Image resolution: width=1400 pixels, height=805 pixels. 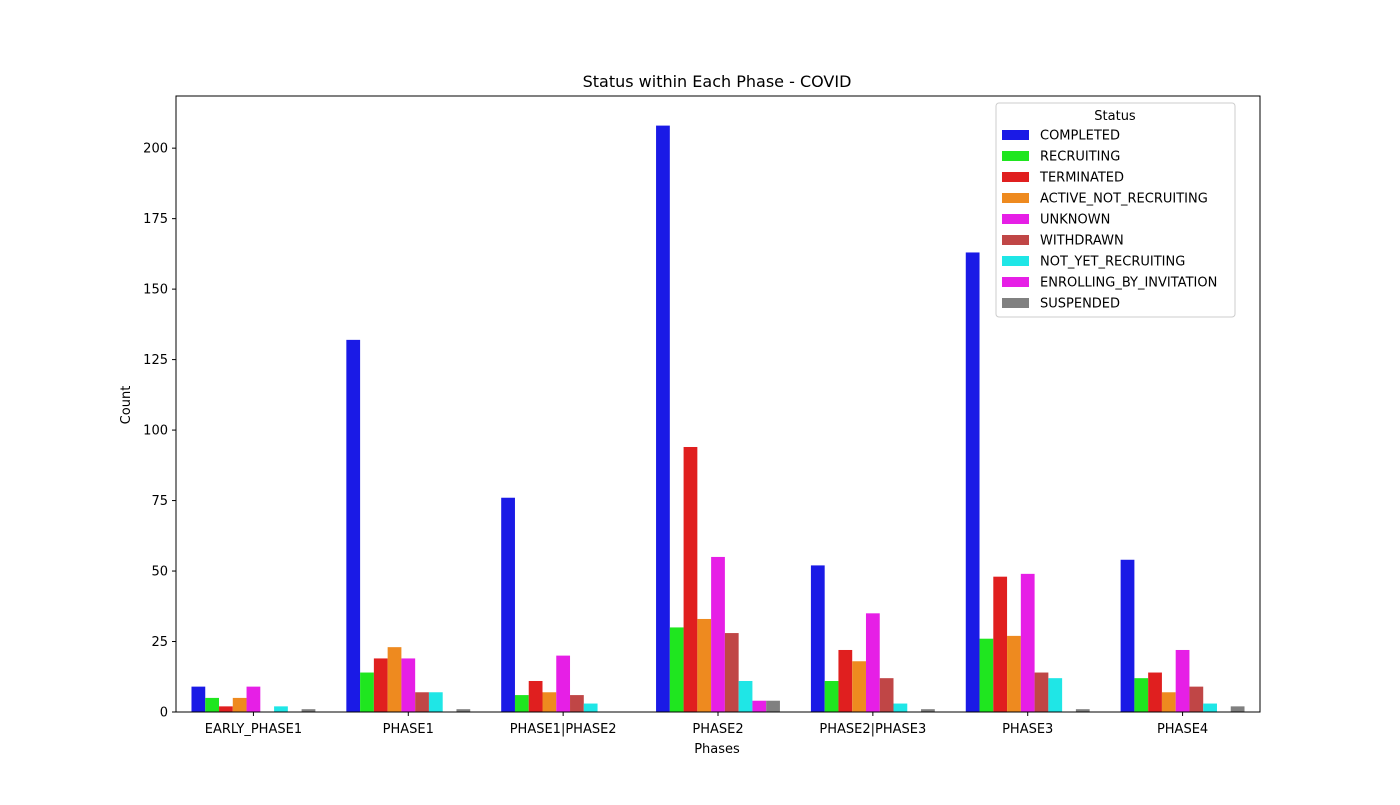 What do you see at coordinates (1027, 642) in the screenshot?
I see `bar-unknown-phase3` at bounding box center [1027, 642].